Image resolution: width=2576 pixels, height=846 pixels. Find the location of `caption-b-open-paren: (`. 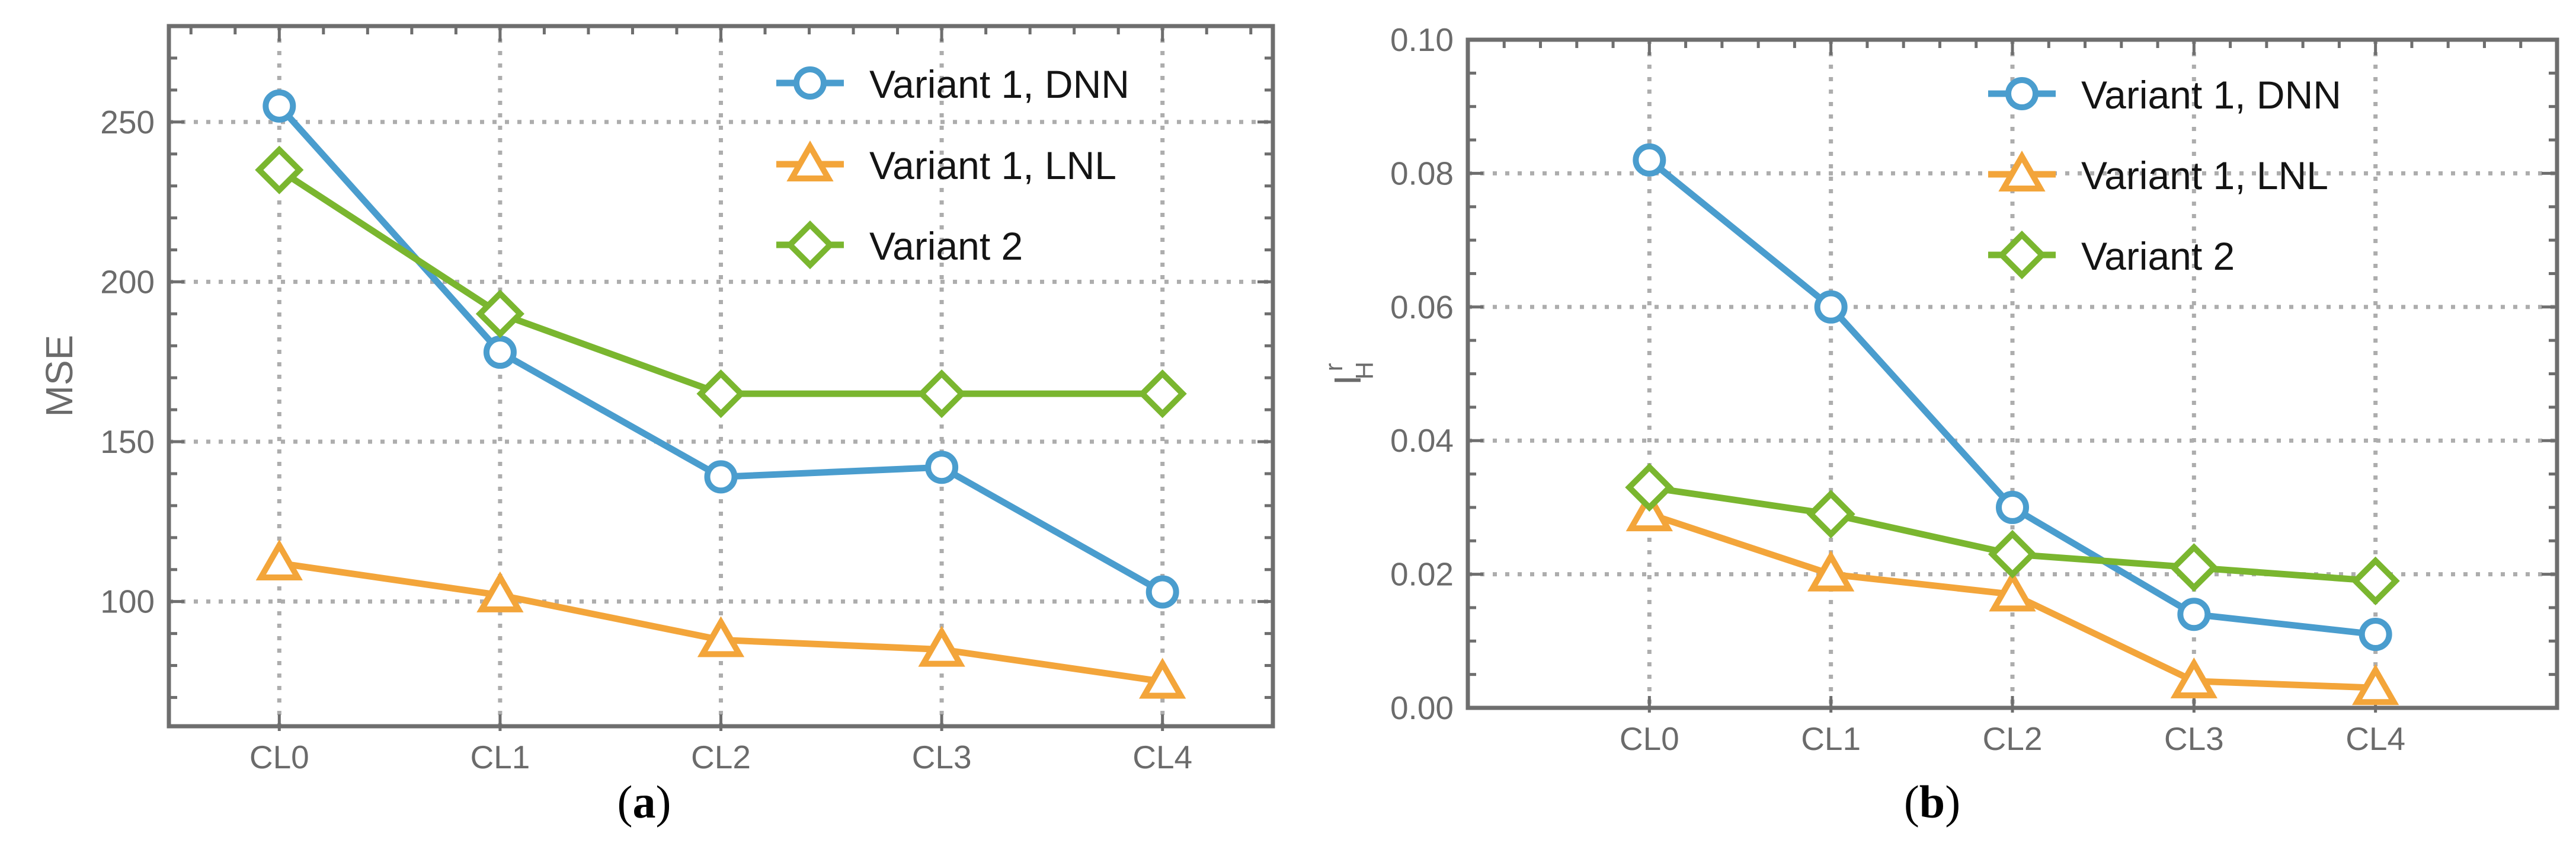

caption-b-open-paren: ( is located at coordinates (1911, 802).